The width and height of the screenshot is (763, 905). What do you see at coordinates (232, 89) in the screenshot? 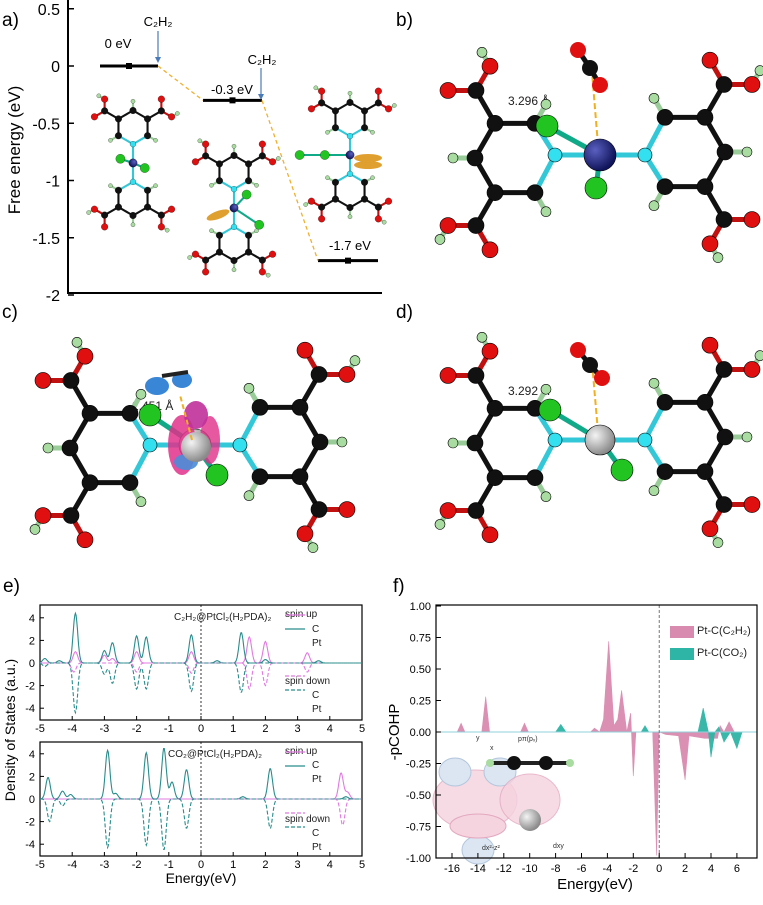
I see `a-level-label-1: -0.3 eV` at bounding box center [232, 89].